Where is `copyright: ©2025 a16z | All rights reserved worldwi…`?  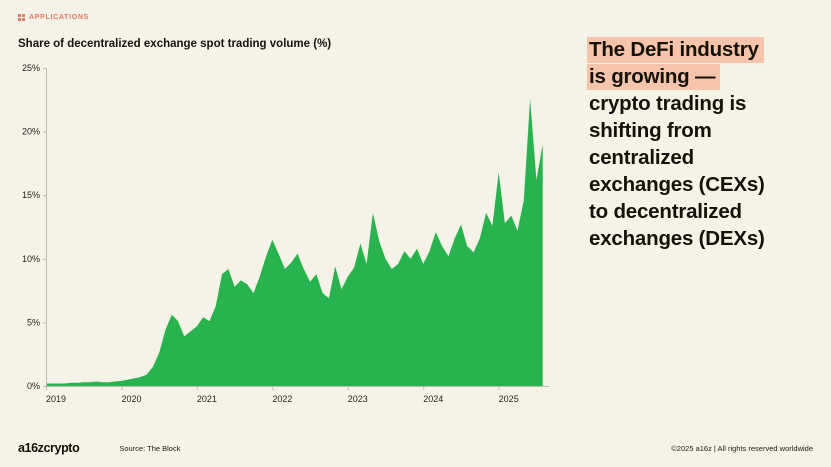
copyright: ©2025 a16z | All rights reserved worldwi… is located at coordinates (742, 448).